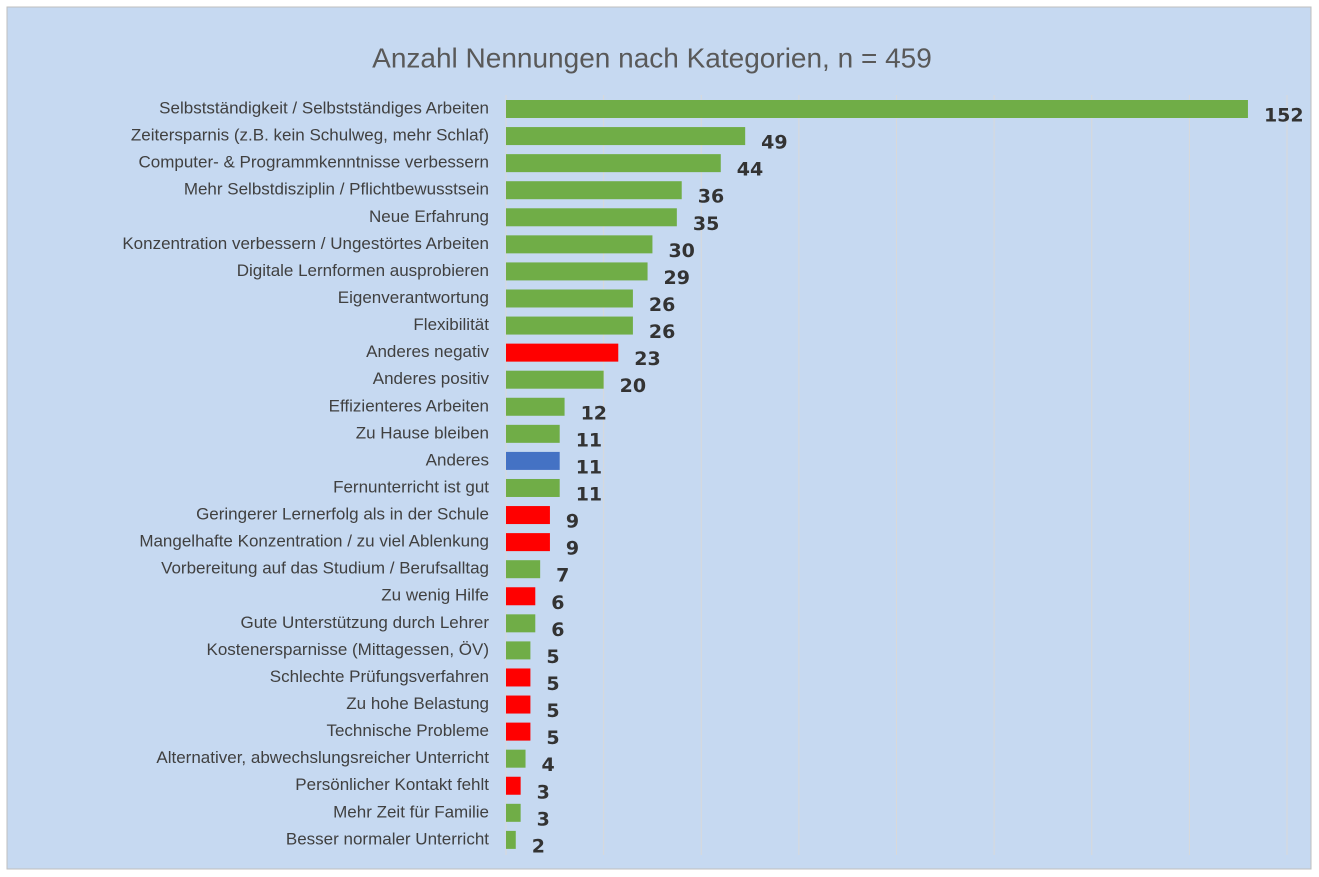  Describe the element at coordinates (677, 278) in the screenshot. I see `value-label: 29` at that location.